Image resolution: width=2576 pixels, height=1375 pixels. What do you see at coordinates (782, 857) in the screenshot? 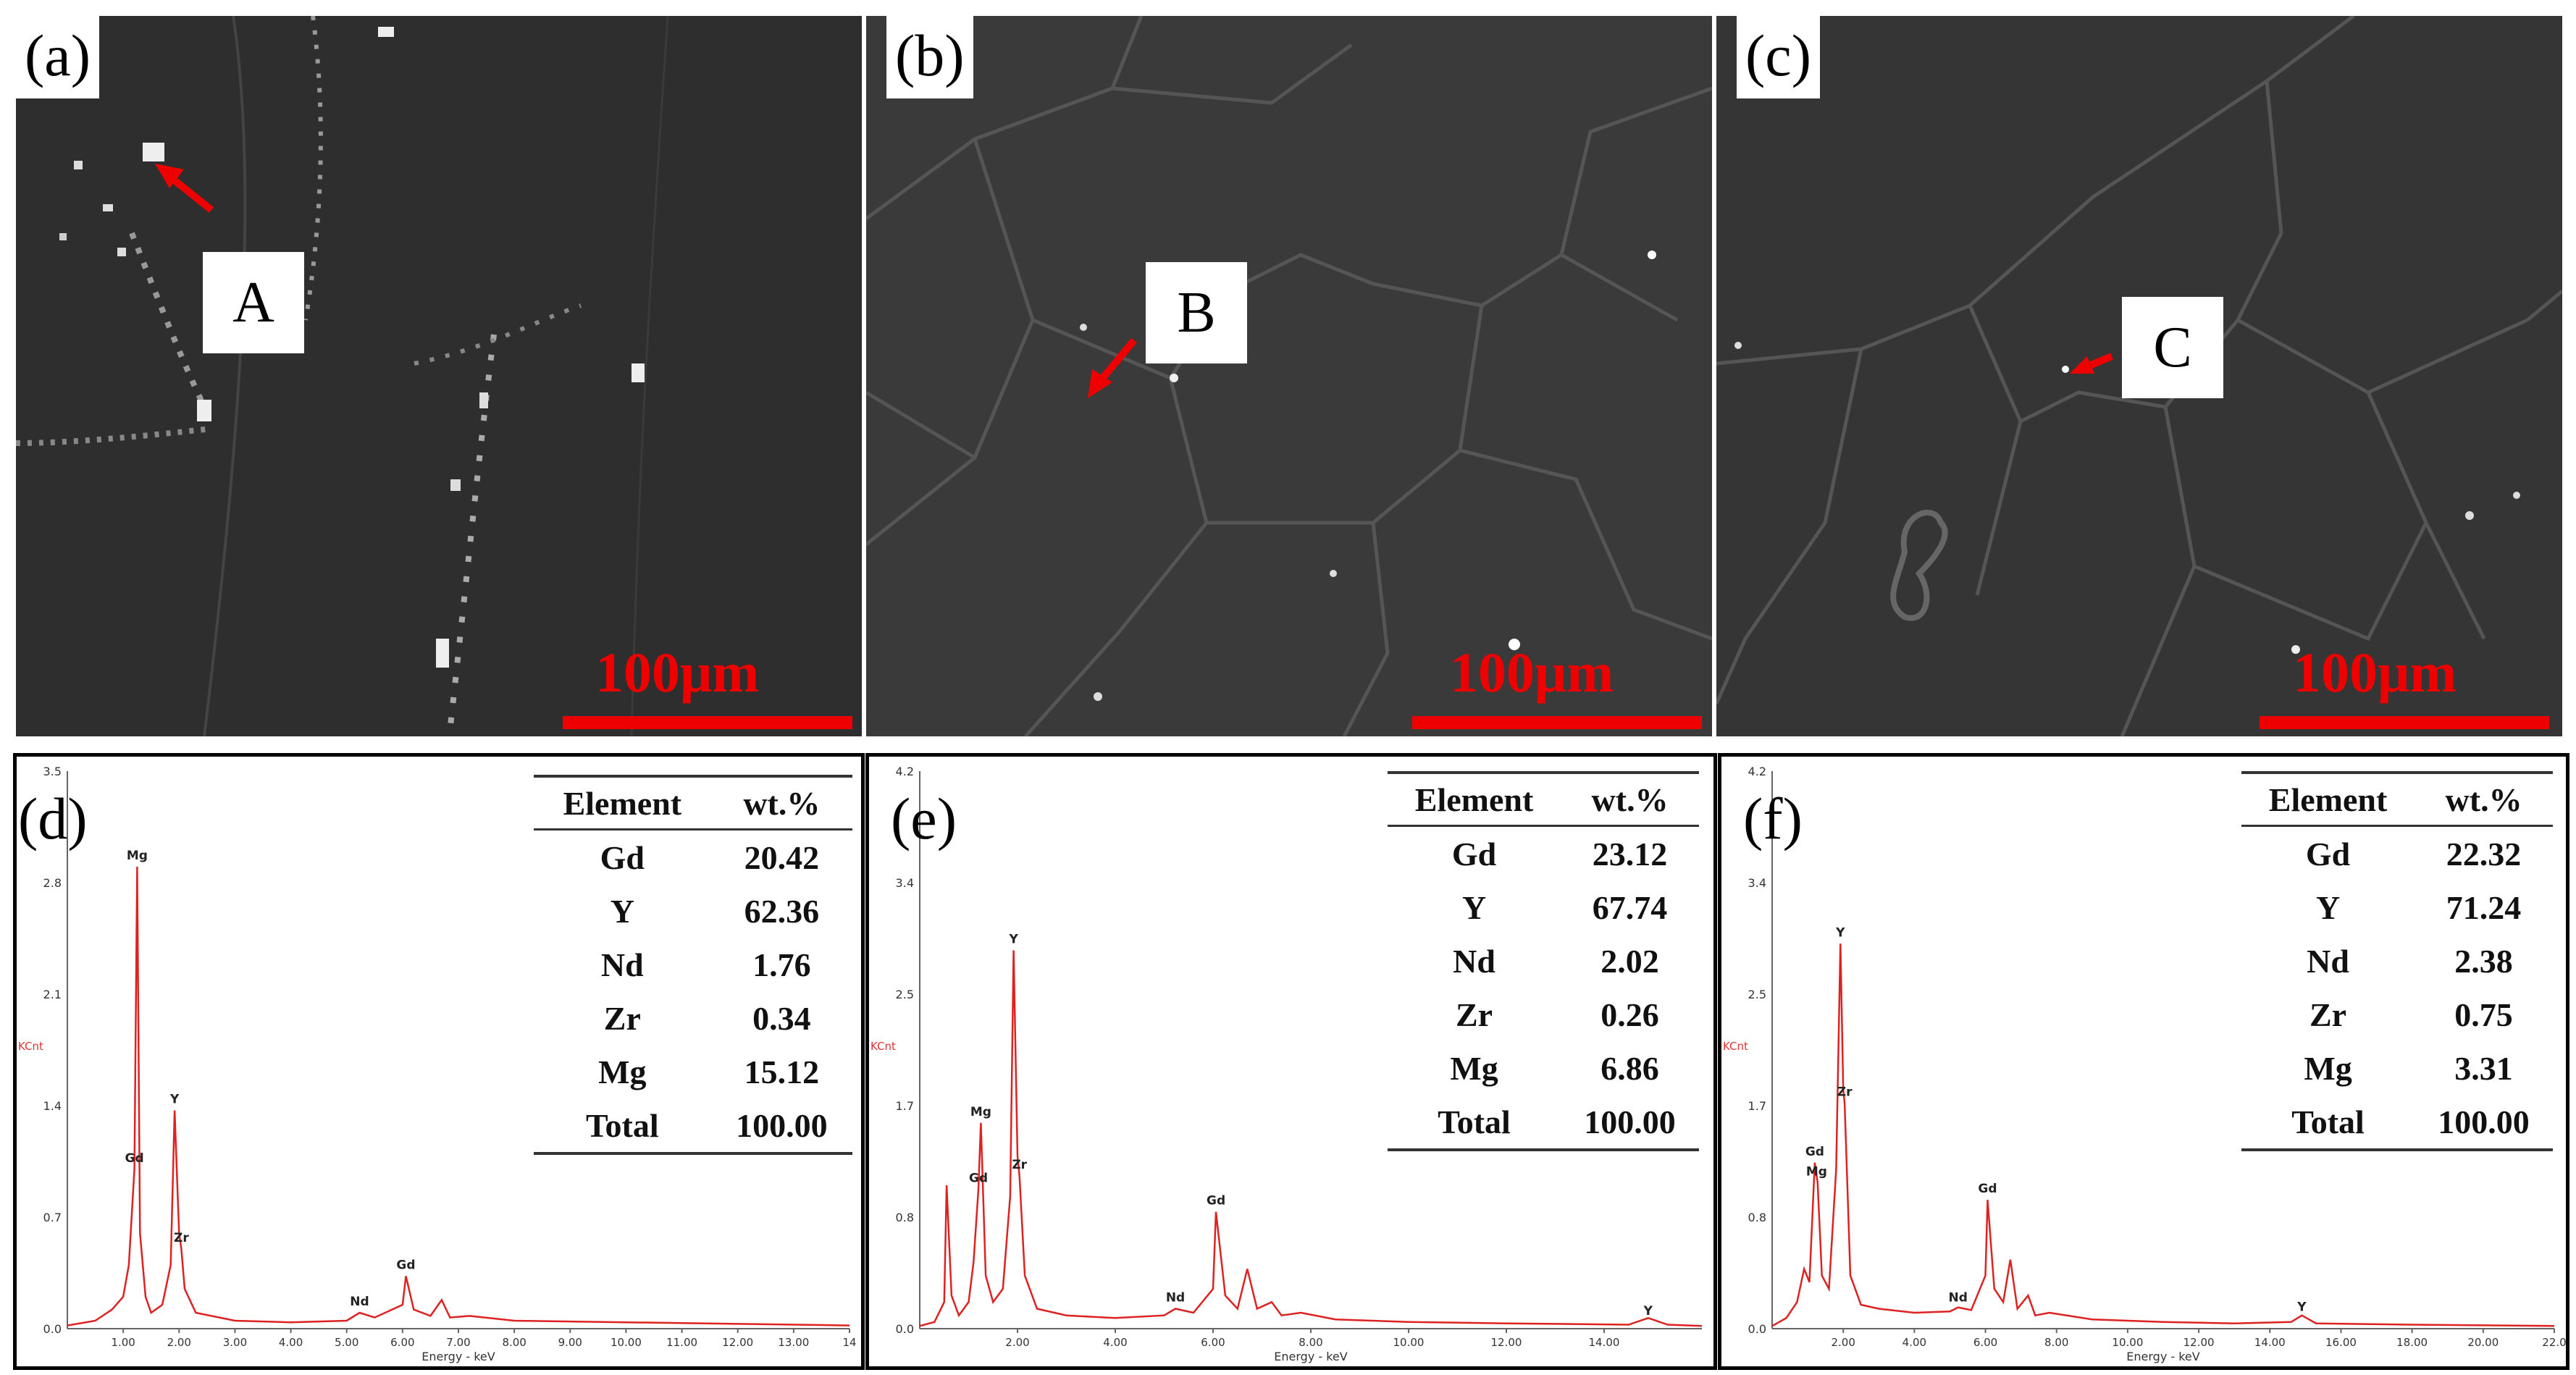
I see `value-cell: 20.42` at bounding box center [782, 857].